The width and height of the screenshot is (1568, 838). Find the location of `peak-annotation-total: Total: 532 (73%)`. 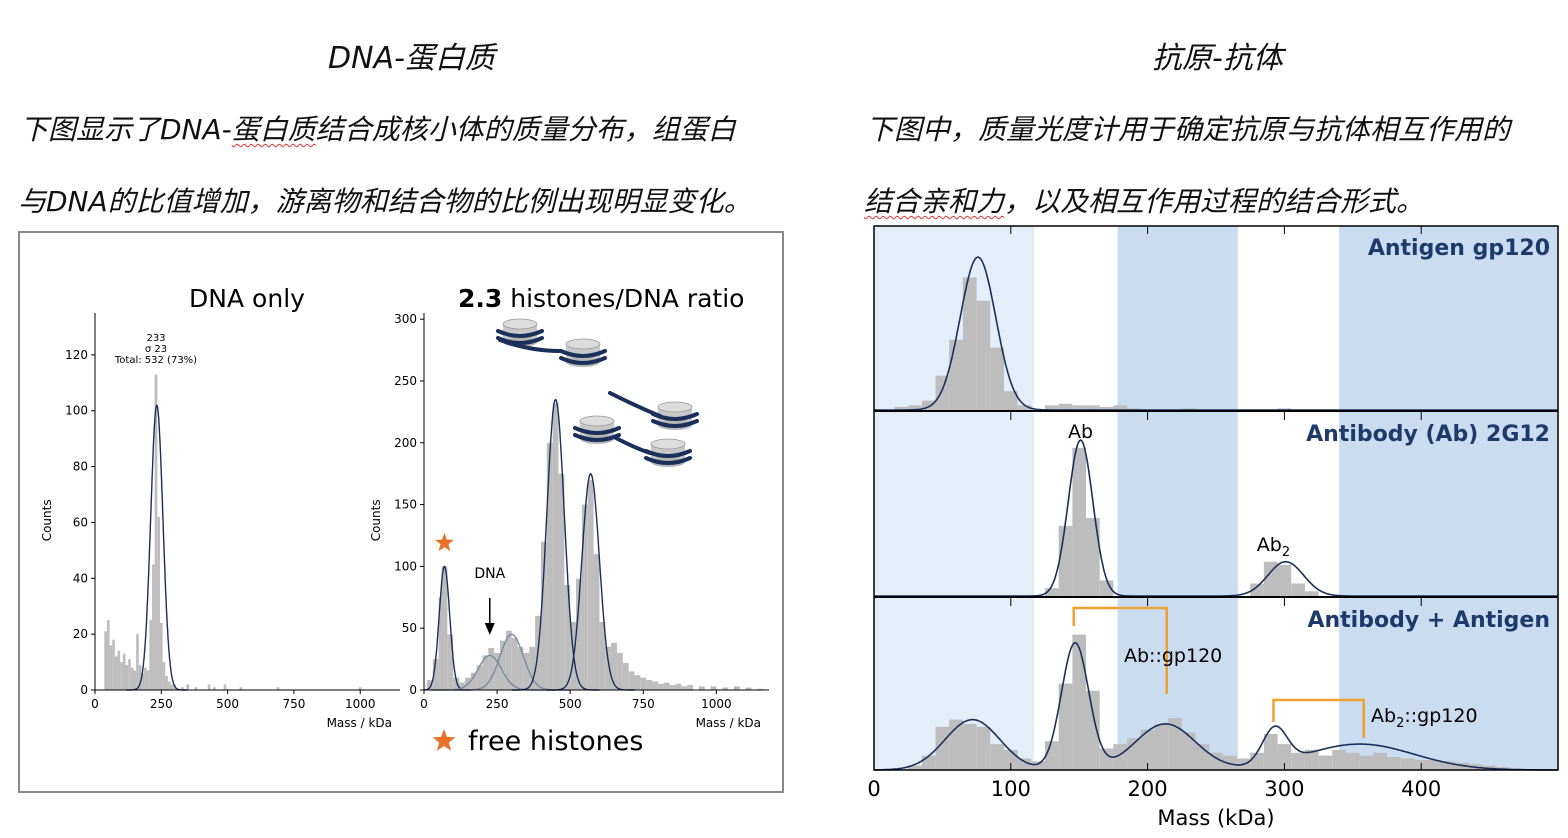

peak-annotation-total: Total: 532 (73%) is located at coordinates (155, 360).